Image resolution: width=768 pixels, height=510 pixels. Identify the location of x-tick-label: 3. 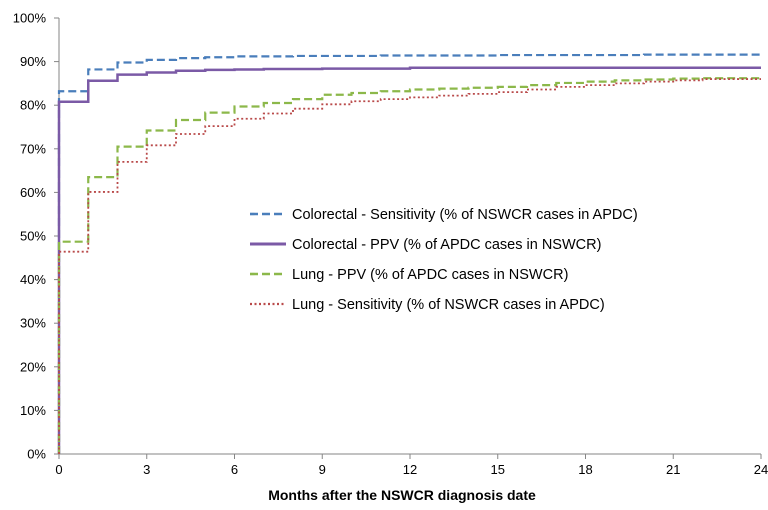
(146, 469).